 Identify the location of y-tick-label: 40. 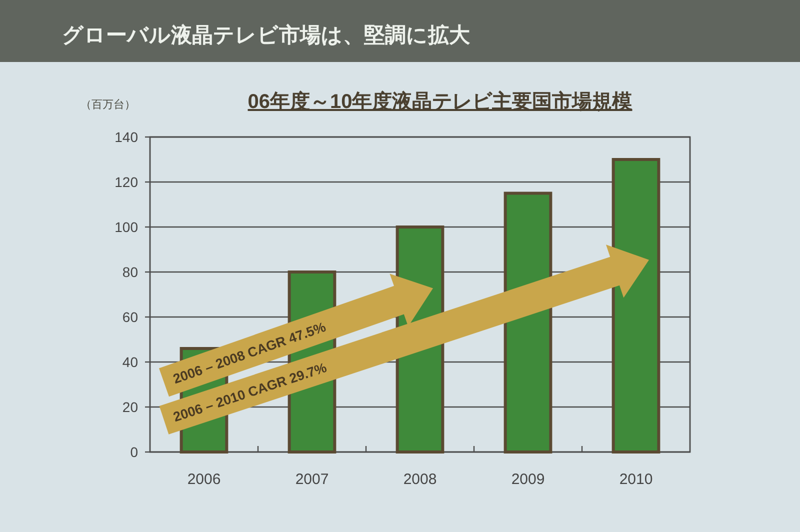
(130, 362).